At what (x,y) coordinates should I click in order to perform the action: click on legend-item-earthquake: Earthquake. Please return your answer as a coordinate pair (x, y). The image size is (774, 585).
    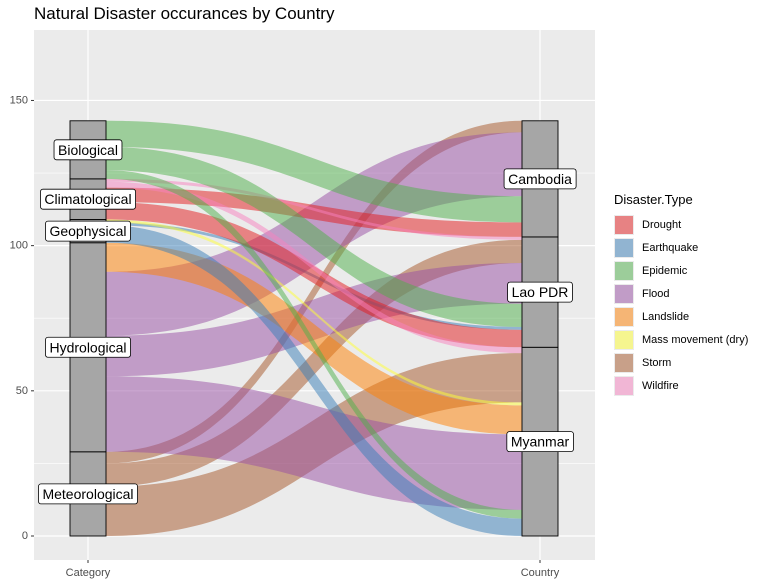
    Looking at the image, I should click on (681, 247).